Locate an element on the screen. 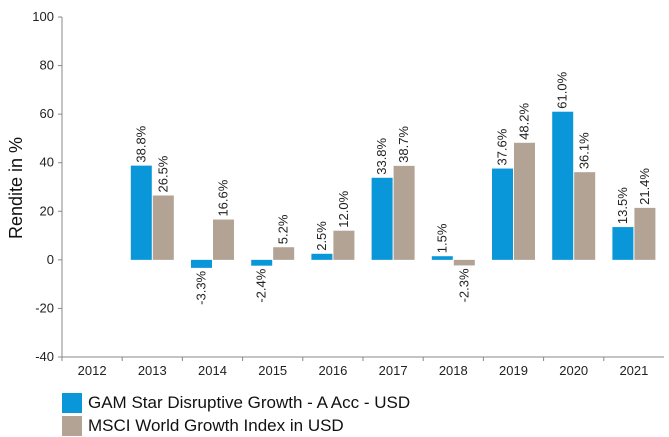 The height and width of the screenshot is (437, 669). legend-swatch-index is located at coordinates (72, 425).